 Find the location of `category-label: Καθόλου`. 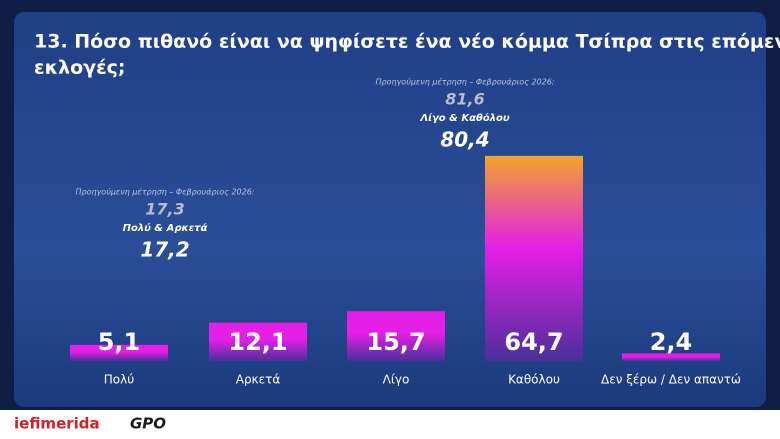

category-label: Καθόλου is located at coordinates (534, 380).